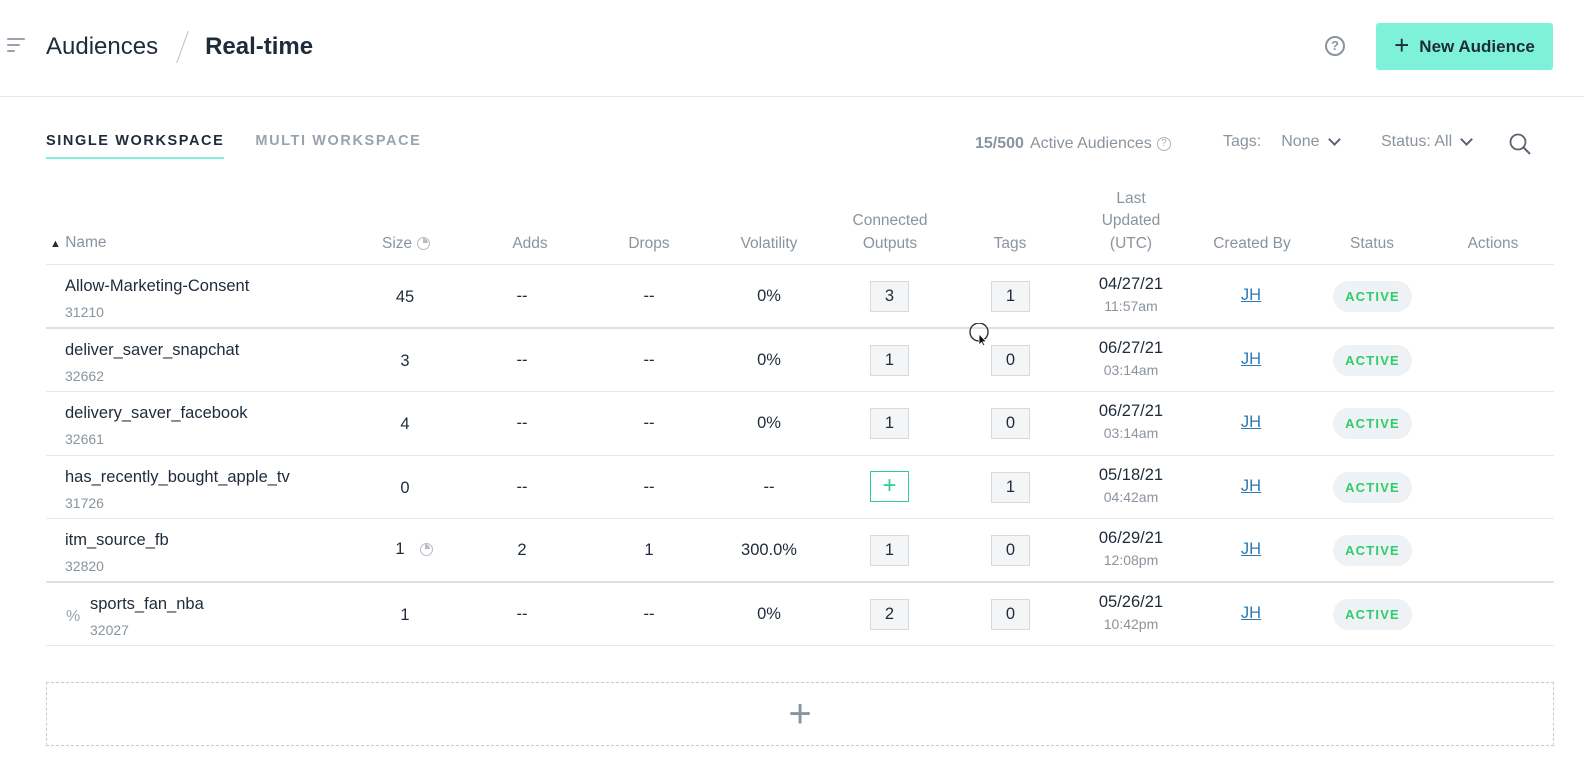  Describe the element at coordinates (78, 242) in the screenshot. I see `column-name: ▲ Name` at that location.